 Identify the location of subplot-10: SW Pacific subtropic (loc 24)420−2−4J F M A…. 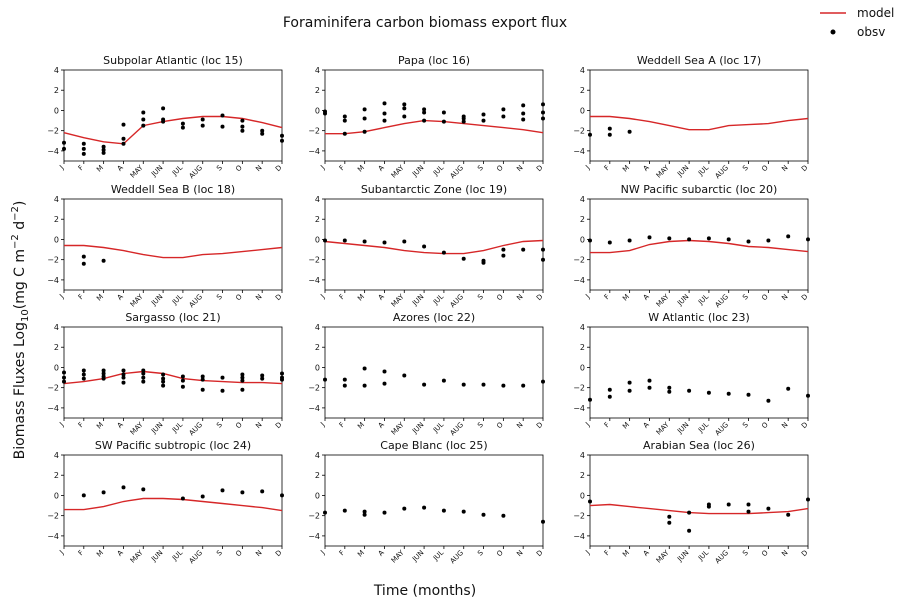
(165, 502).